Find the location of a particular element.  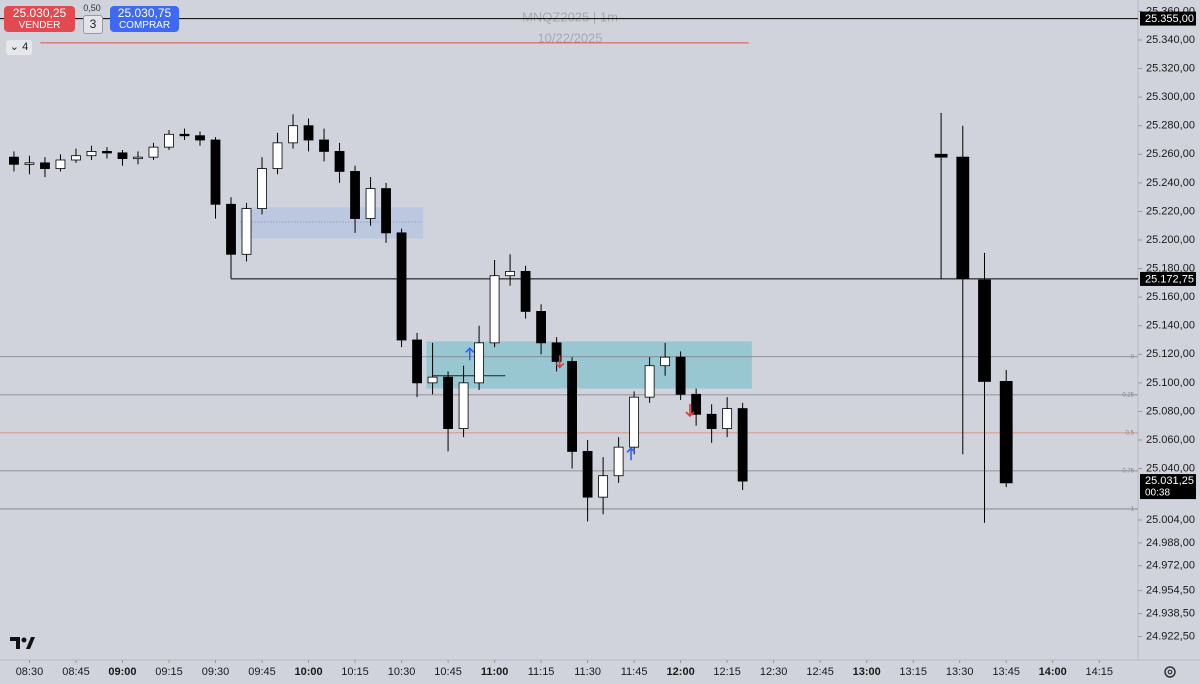

y-tick-label: 24.972,00 is located at coordinates (1170, 566).